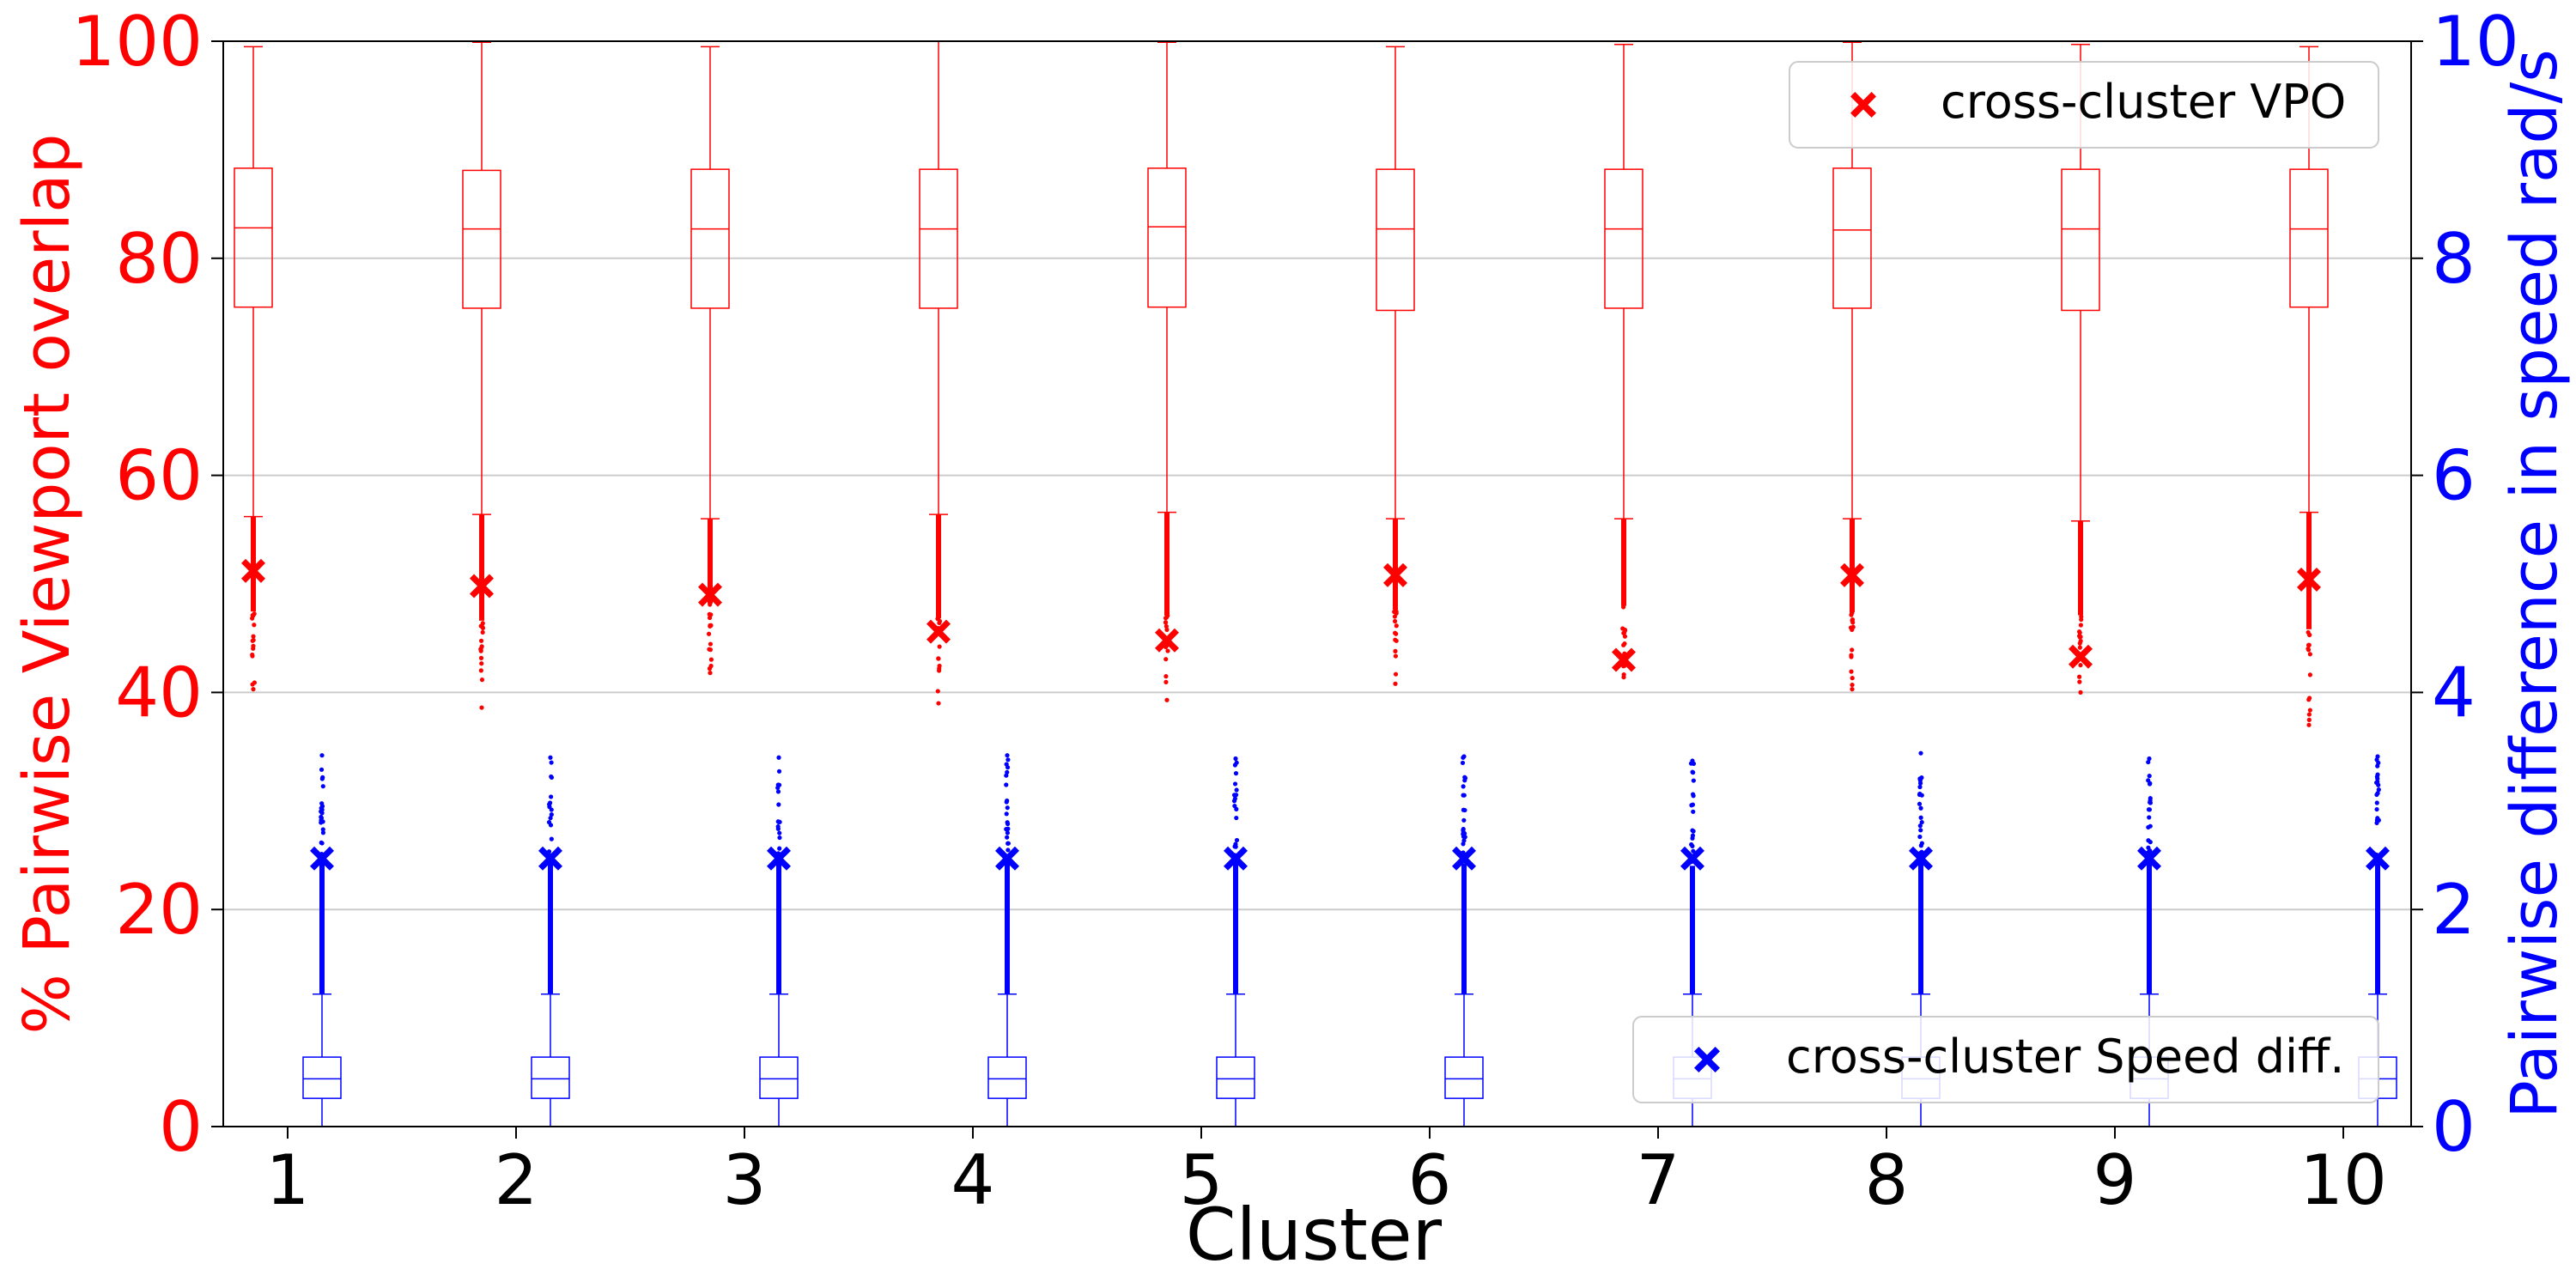  I want to click on legend-speed: cross-cluster Speed diff., so click(2005, 1060).